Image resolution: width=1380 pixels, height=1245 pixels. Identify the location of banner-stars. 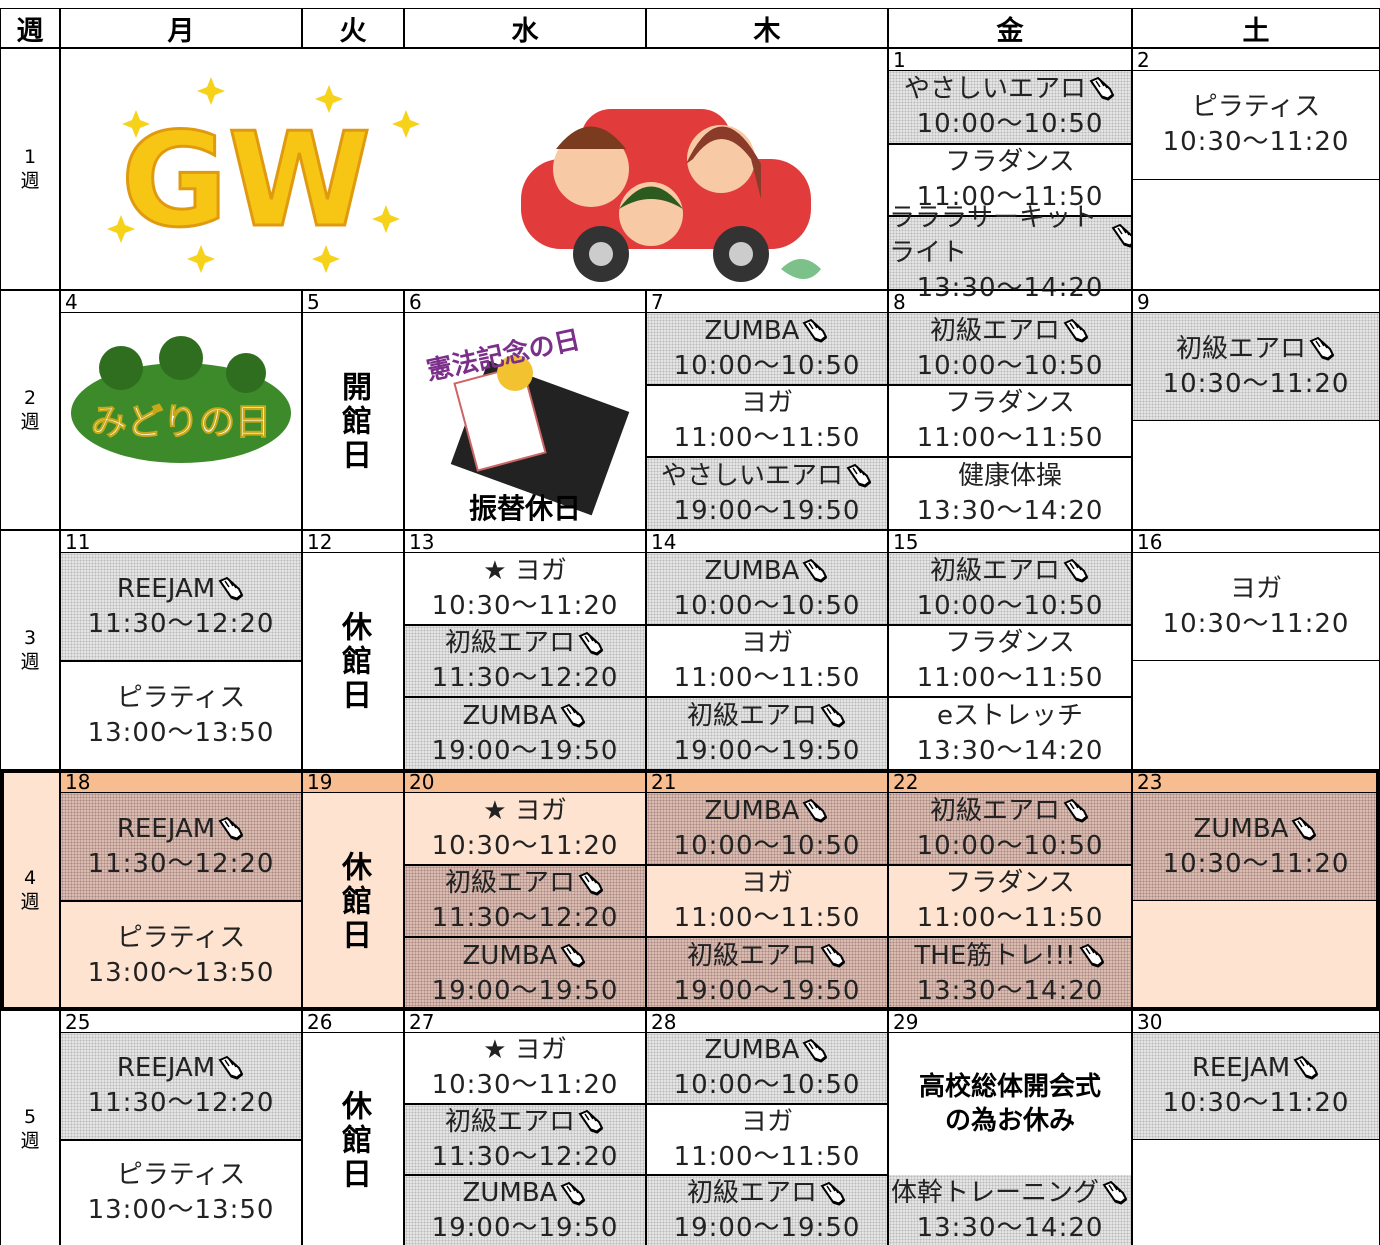
(464, 179).